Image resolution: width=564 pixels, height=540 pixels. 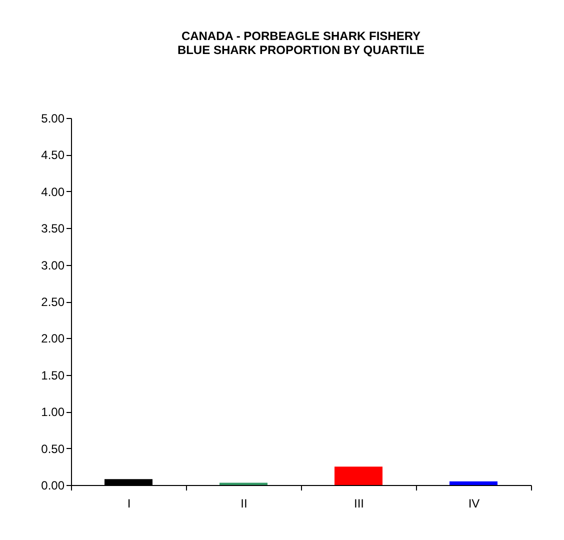 What do you see at coordinates (301, 50) in the screenshot?
I see `chart-subtitle: BLUE SHARK PROPORTION BY QUARTILE` at bounding box center [301, 50].